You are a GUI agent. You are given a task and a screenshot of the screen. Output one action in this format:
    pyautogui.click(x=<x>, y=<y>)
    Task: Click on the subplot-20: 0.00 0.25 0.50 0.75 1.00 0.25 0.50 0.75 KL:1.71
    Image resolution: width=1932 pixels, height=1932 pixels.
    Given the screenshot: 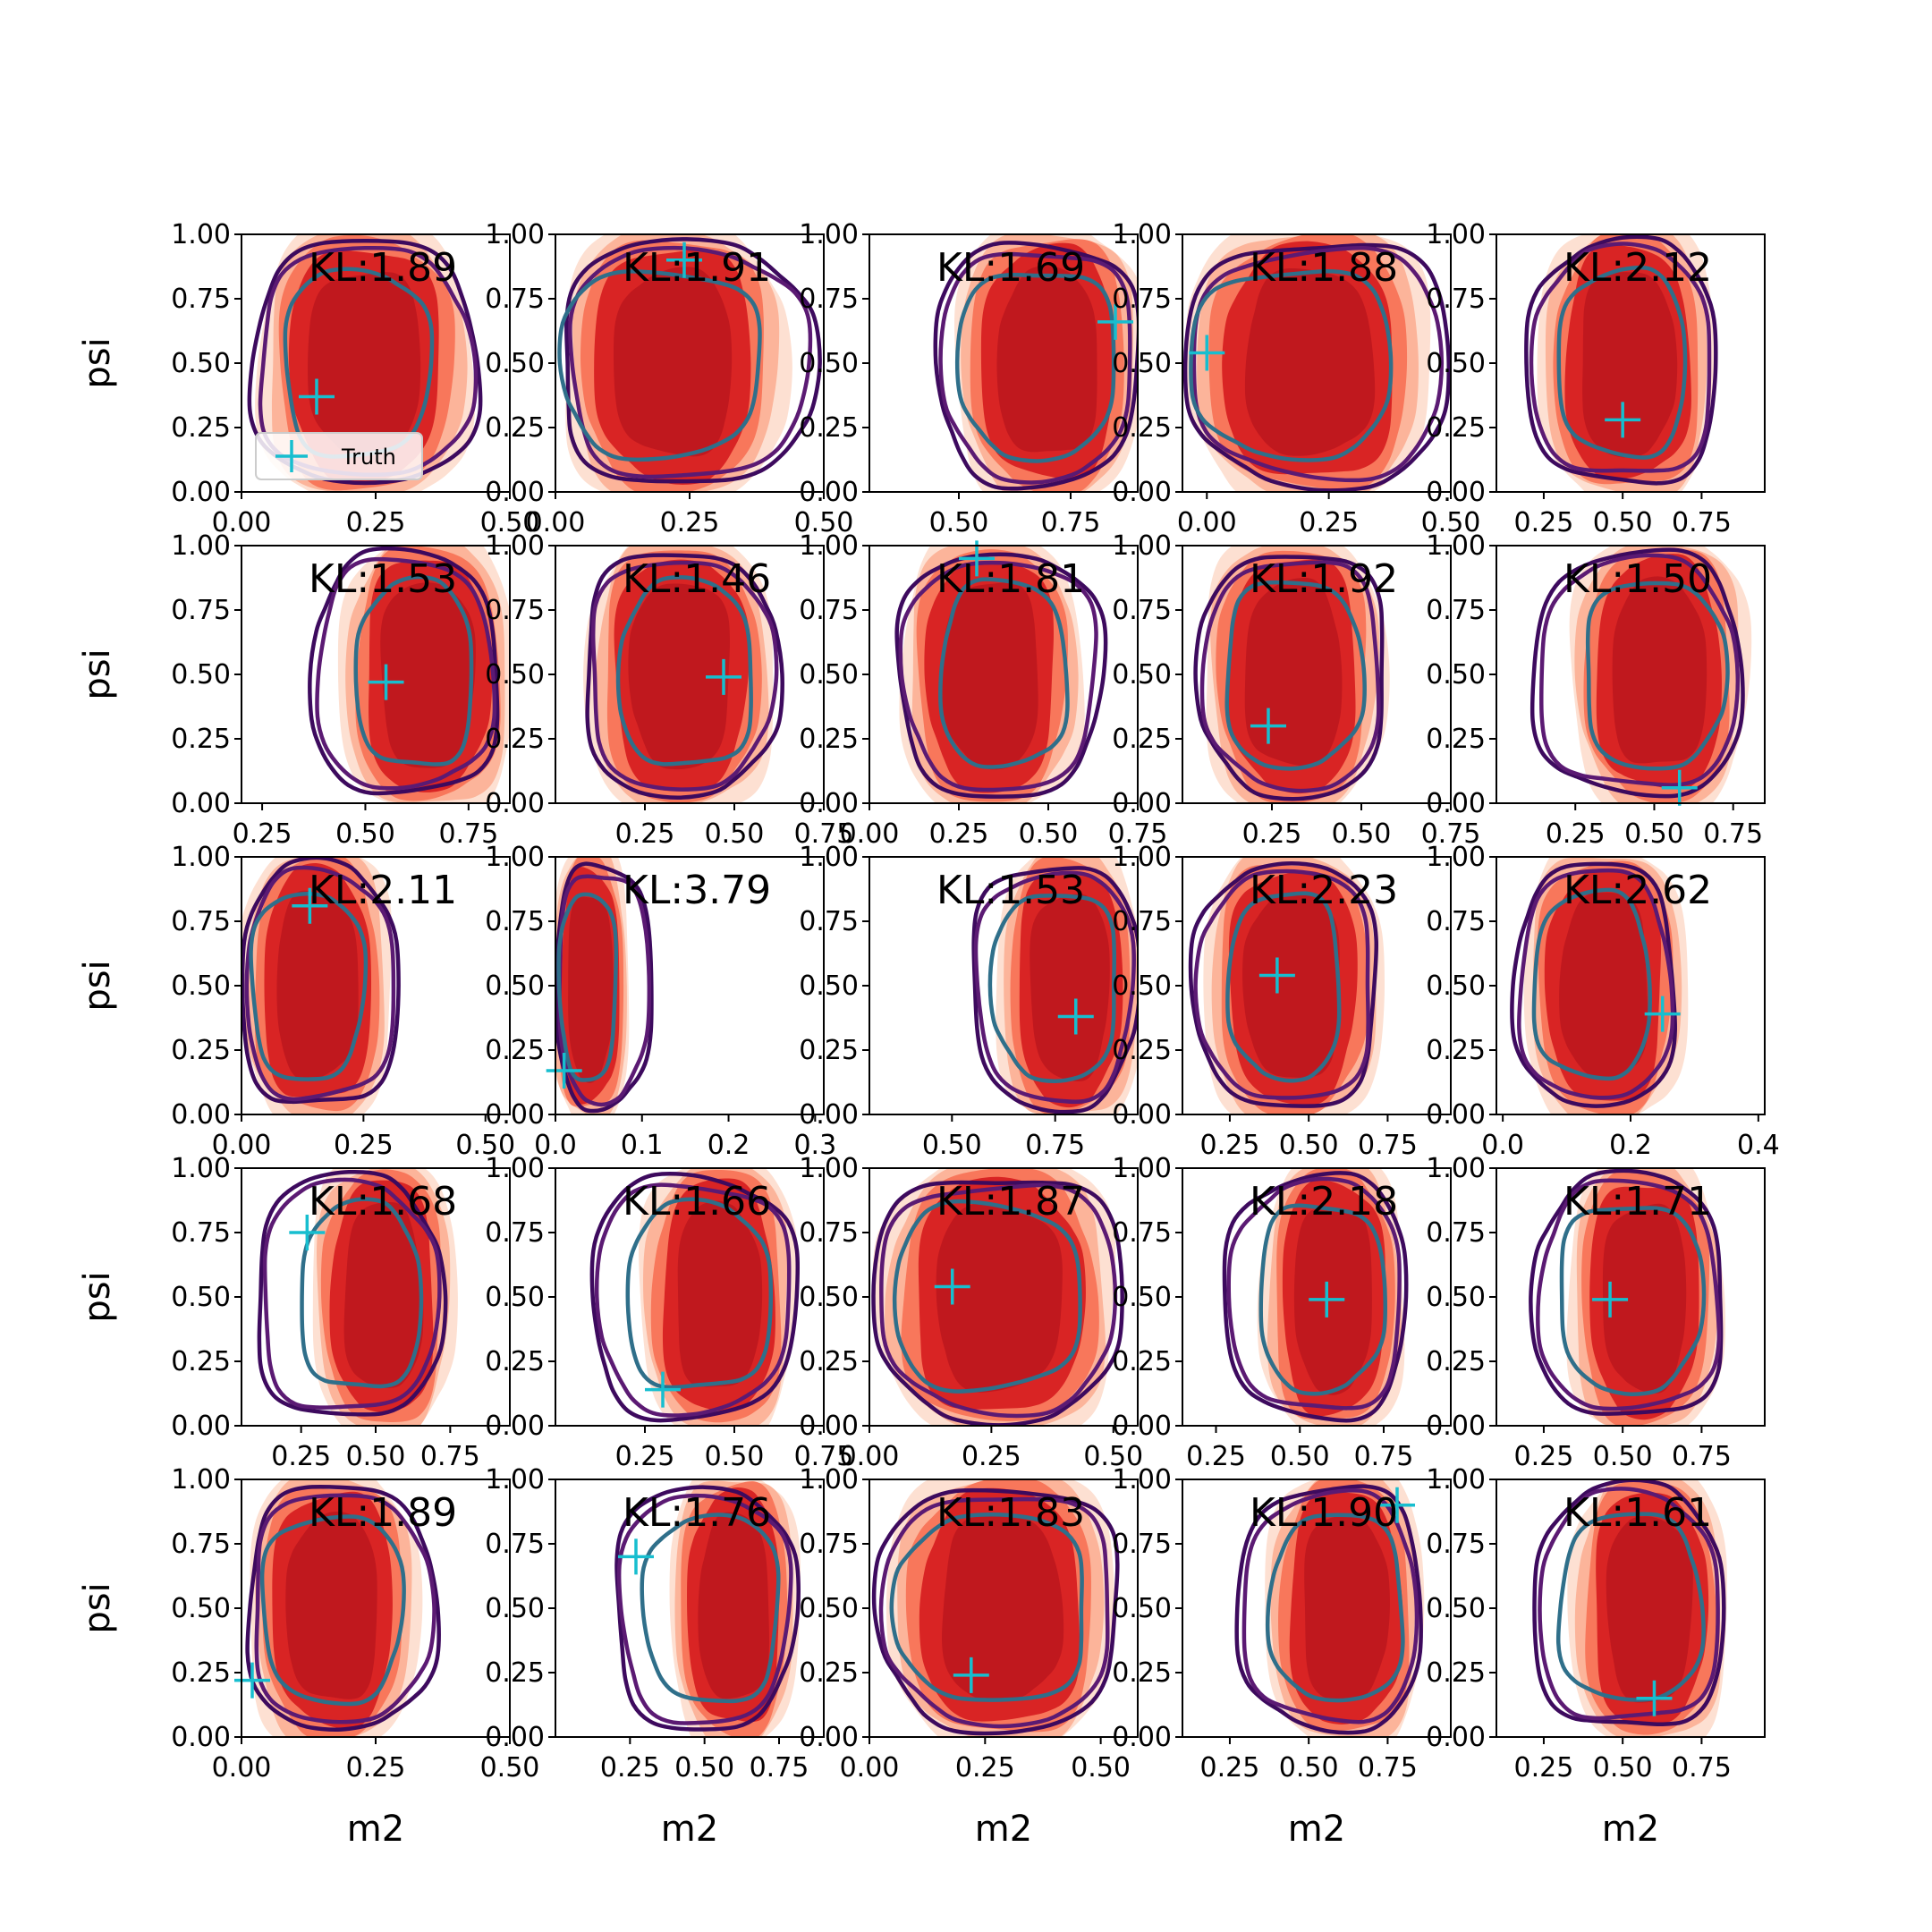 What is the action you would take?
    pyautogui.click(x=1596, y=1312)
    